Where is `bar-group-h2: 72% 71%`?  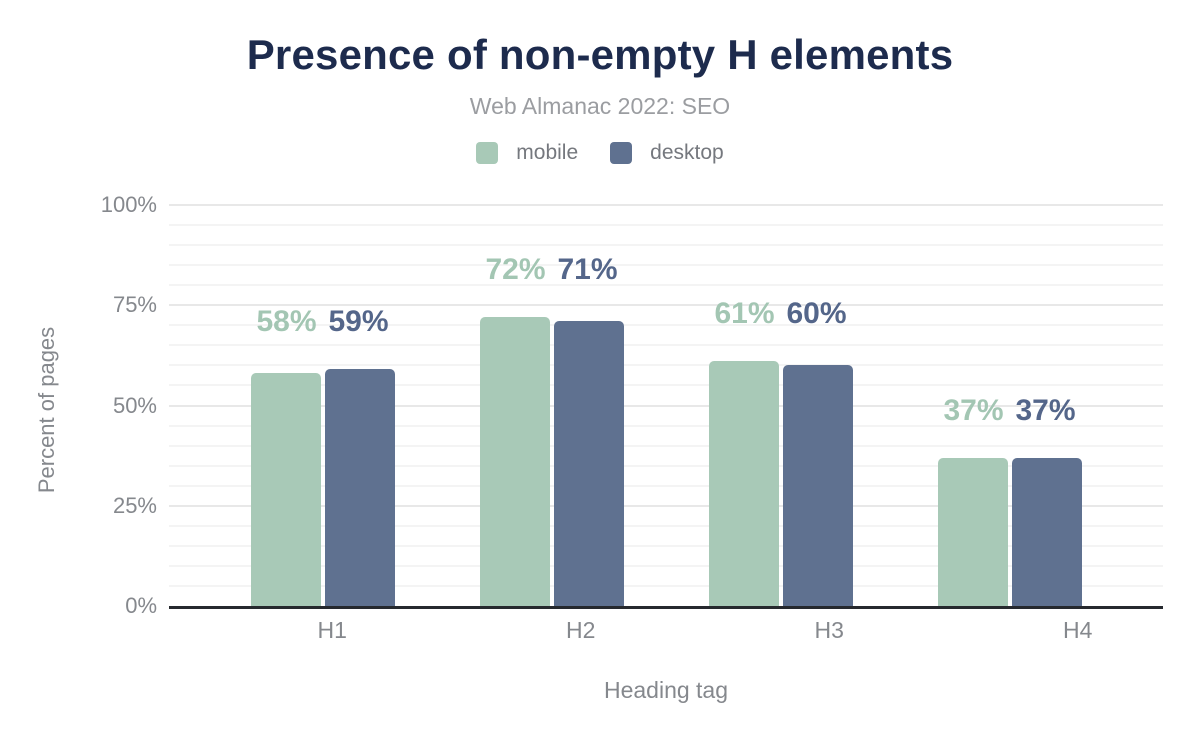
bar-group-h2: 72% 71% is located at coordinates (551, 405).